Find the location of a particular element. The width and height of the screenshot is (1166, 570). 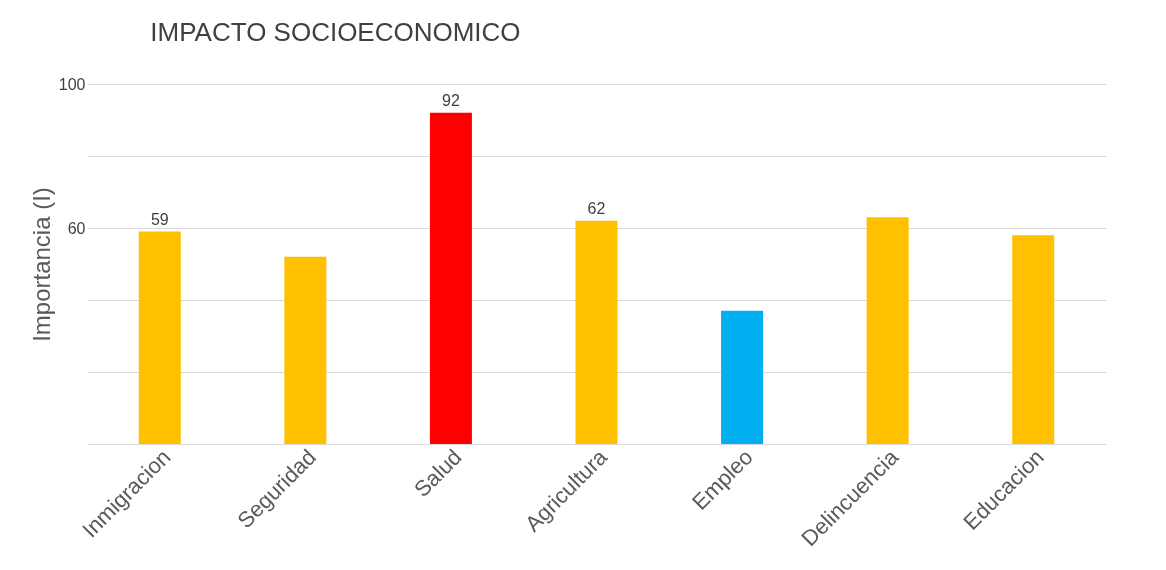

y-tick-label: 60 is located at coordinates (76, 228).